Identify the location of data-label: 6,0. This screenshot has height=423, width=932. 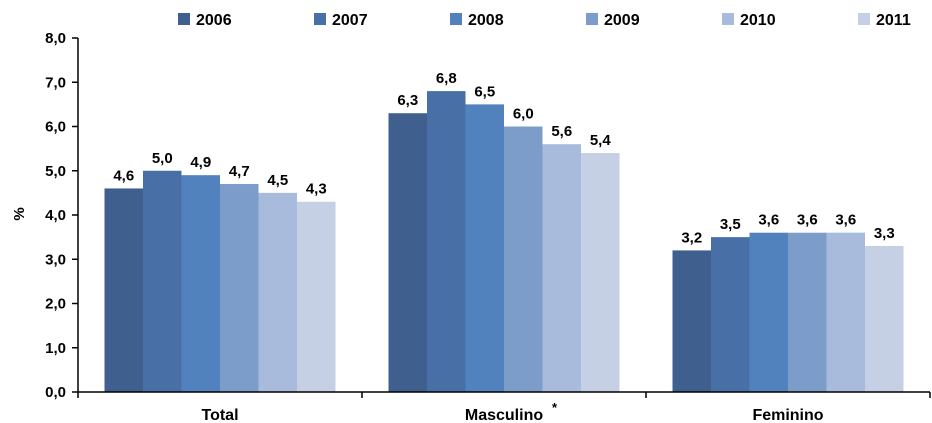
(523, 114).